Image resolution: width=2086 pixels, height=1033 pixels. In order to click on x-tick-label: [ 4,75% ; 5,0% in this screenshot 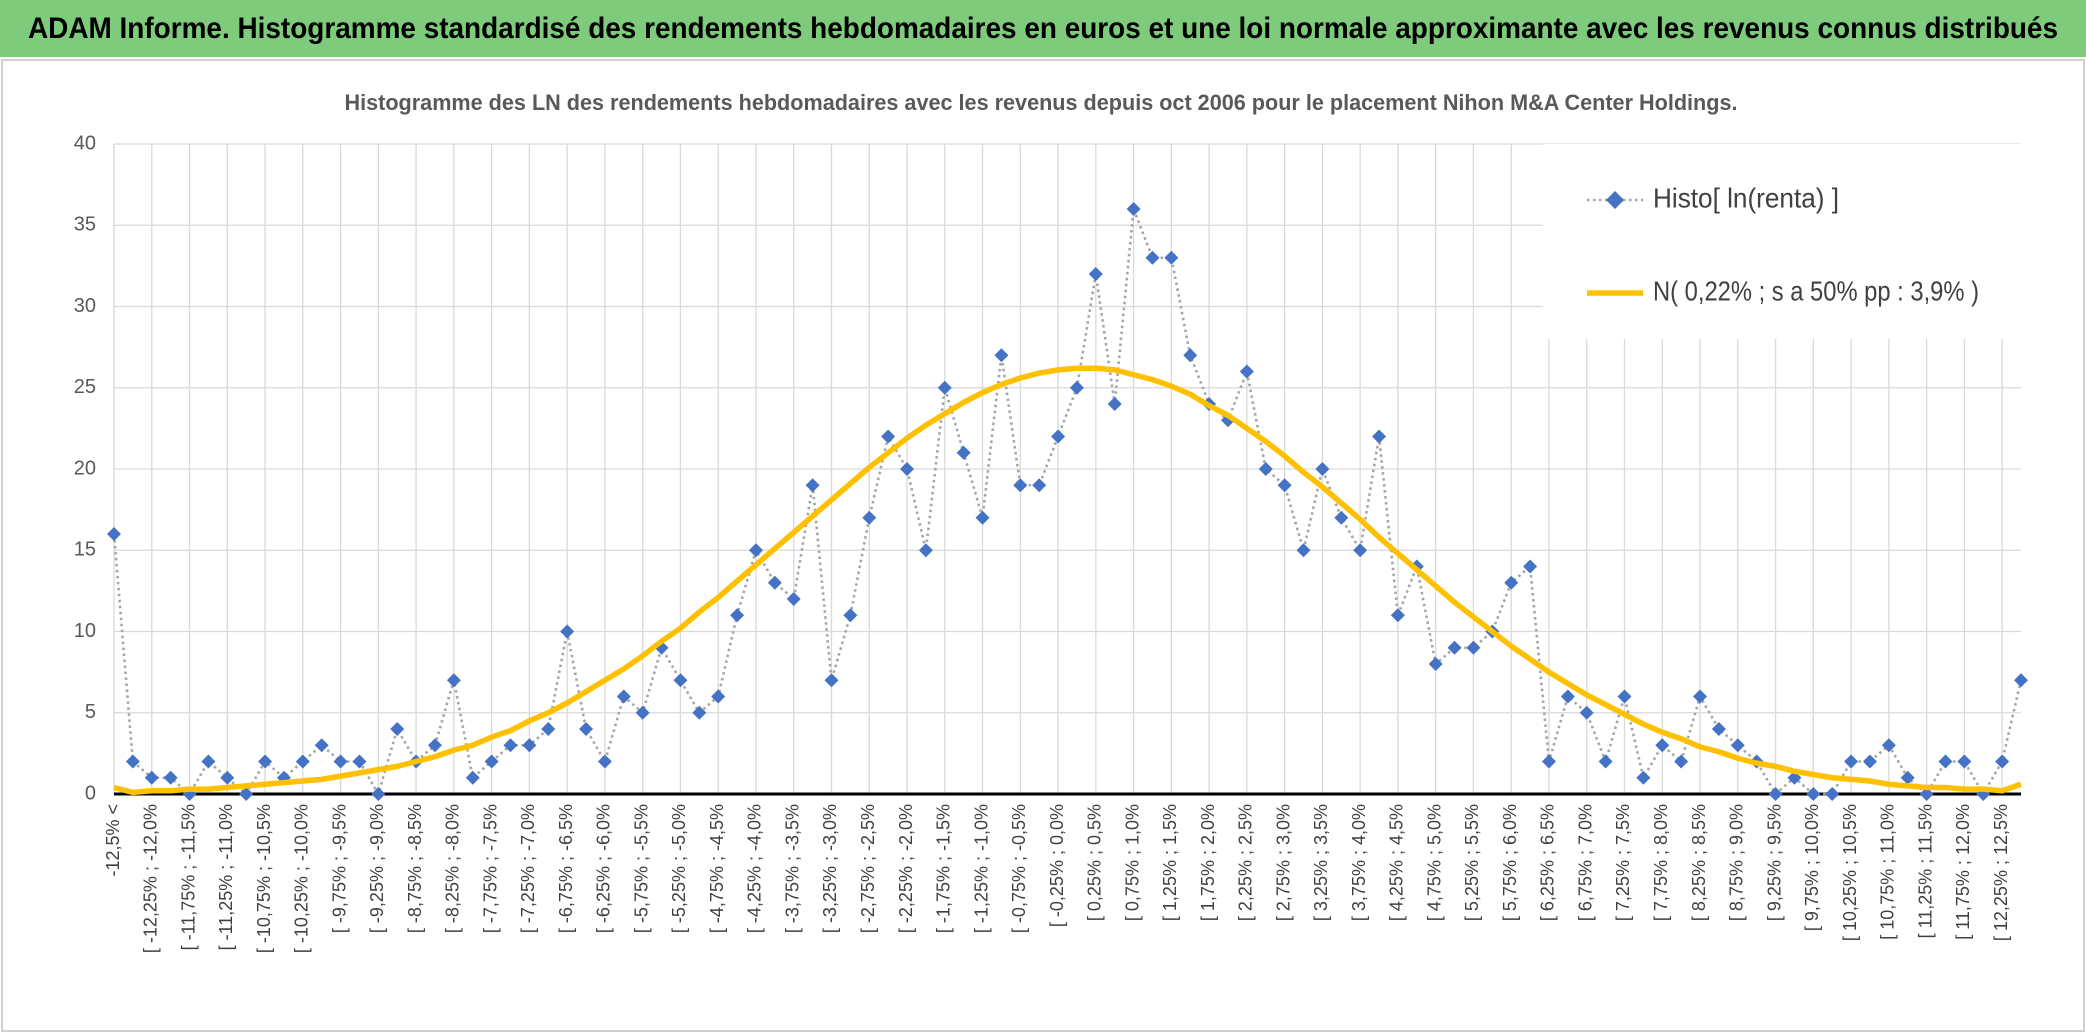, I will do `click(1434, 862)`.